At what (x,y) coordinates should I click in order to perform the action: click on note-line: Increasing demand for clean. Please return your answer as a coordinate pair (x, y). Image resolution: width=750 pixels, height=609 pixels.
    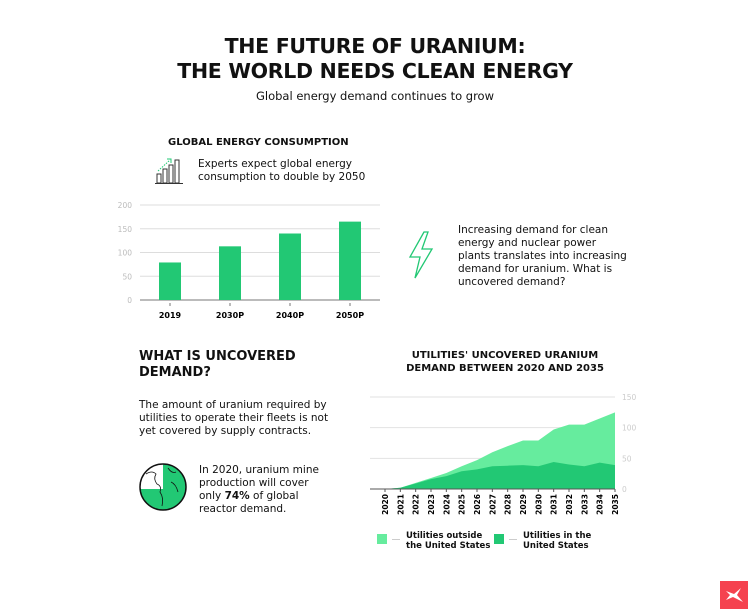
    Looking at the image, I should click on (533, 230).